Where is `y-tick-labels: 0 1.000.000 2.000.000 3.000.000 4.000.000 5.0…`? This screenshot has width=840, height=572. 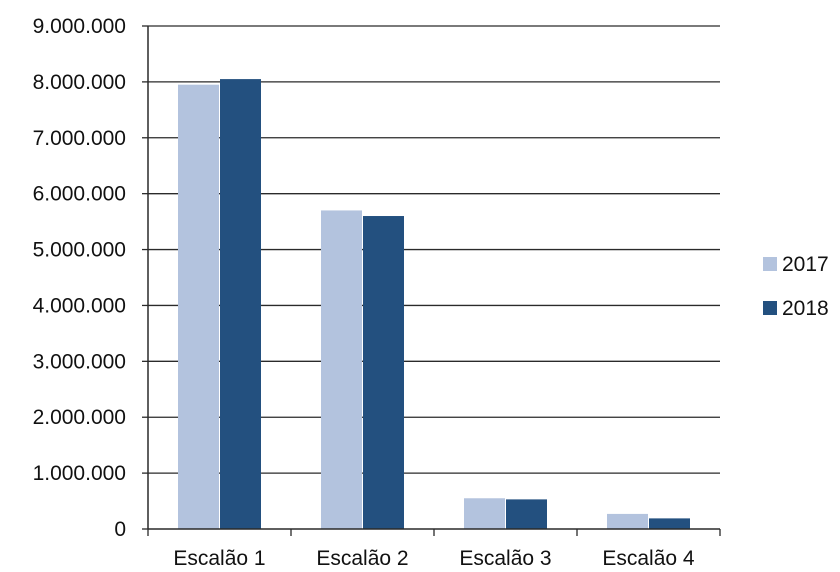 y-tick-labels: 0 1.000.000 2.000.000 3.000.000 4.000.000 5.0… is located at coordinates (79, 278).